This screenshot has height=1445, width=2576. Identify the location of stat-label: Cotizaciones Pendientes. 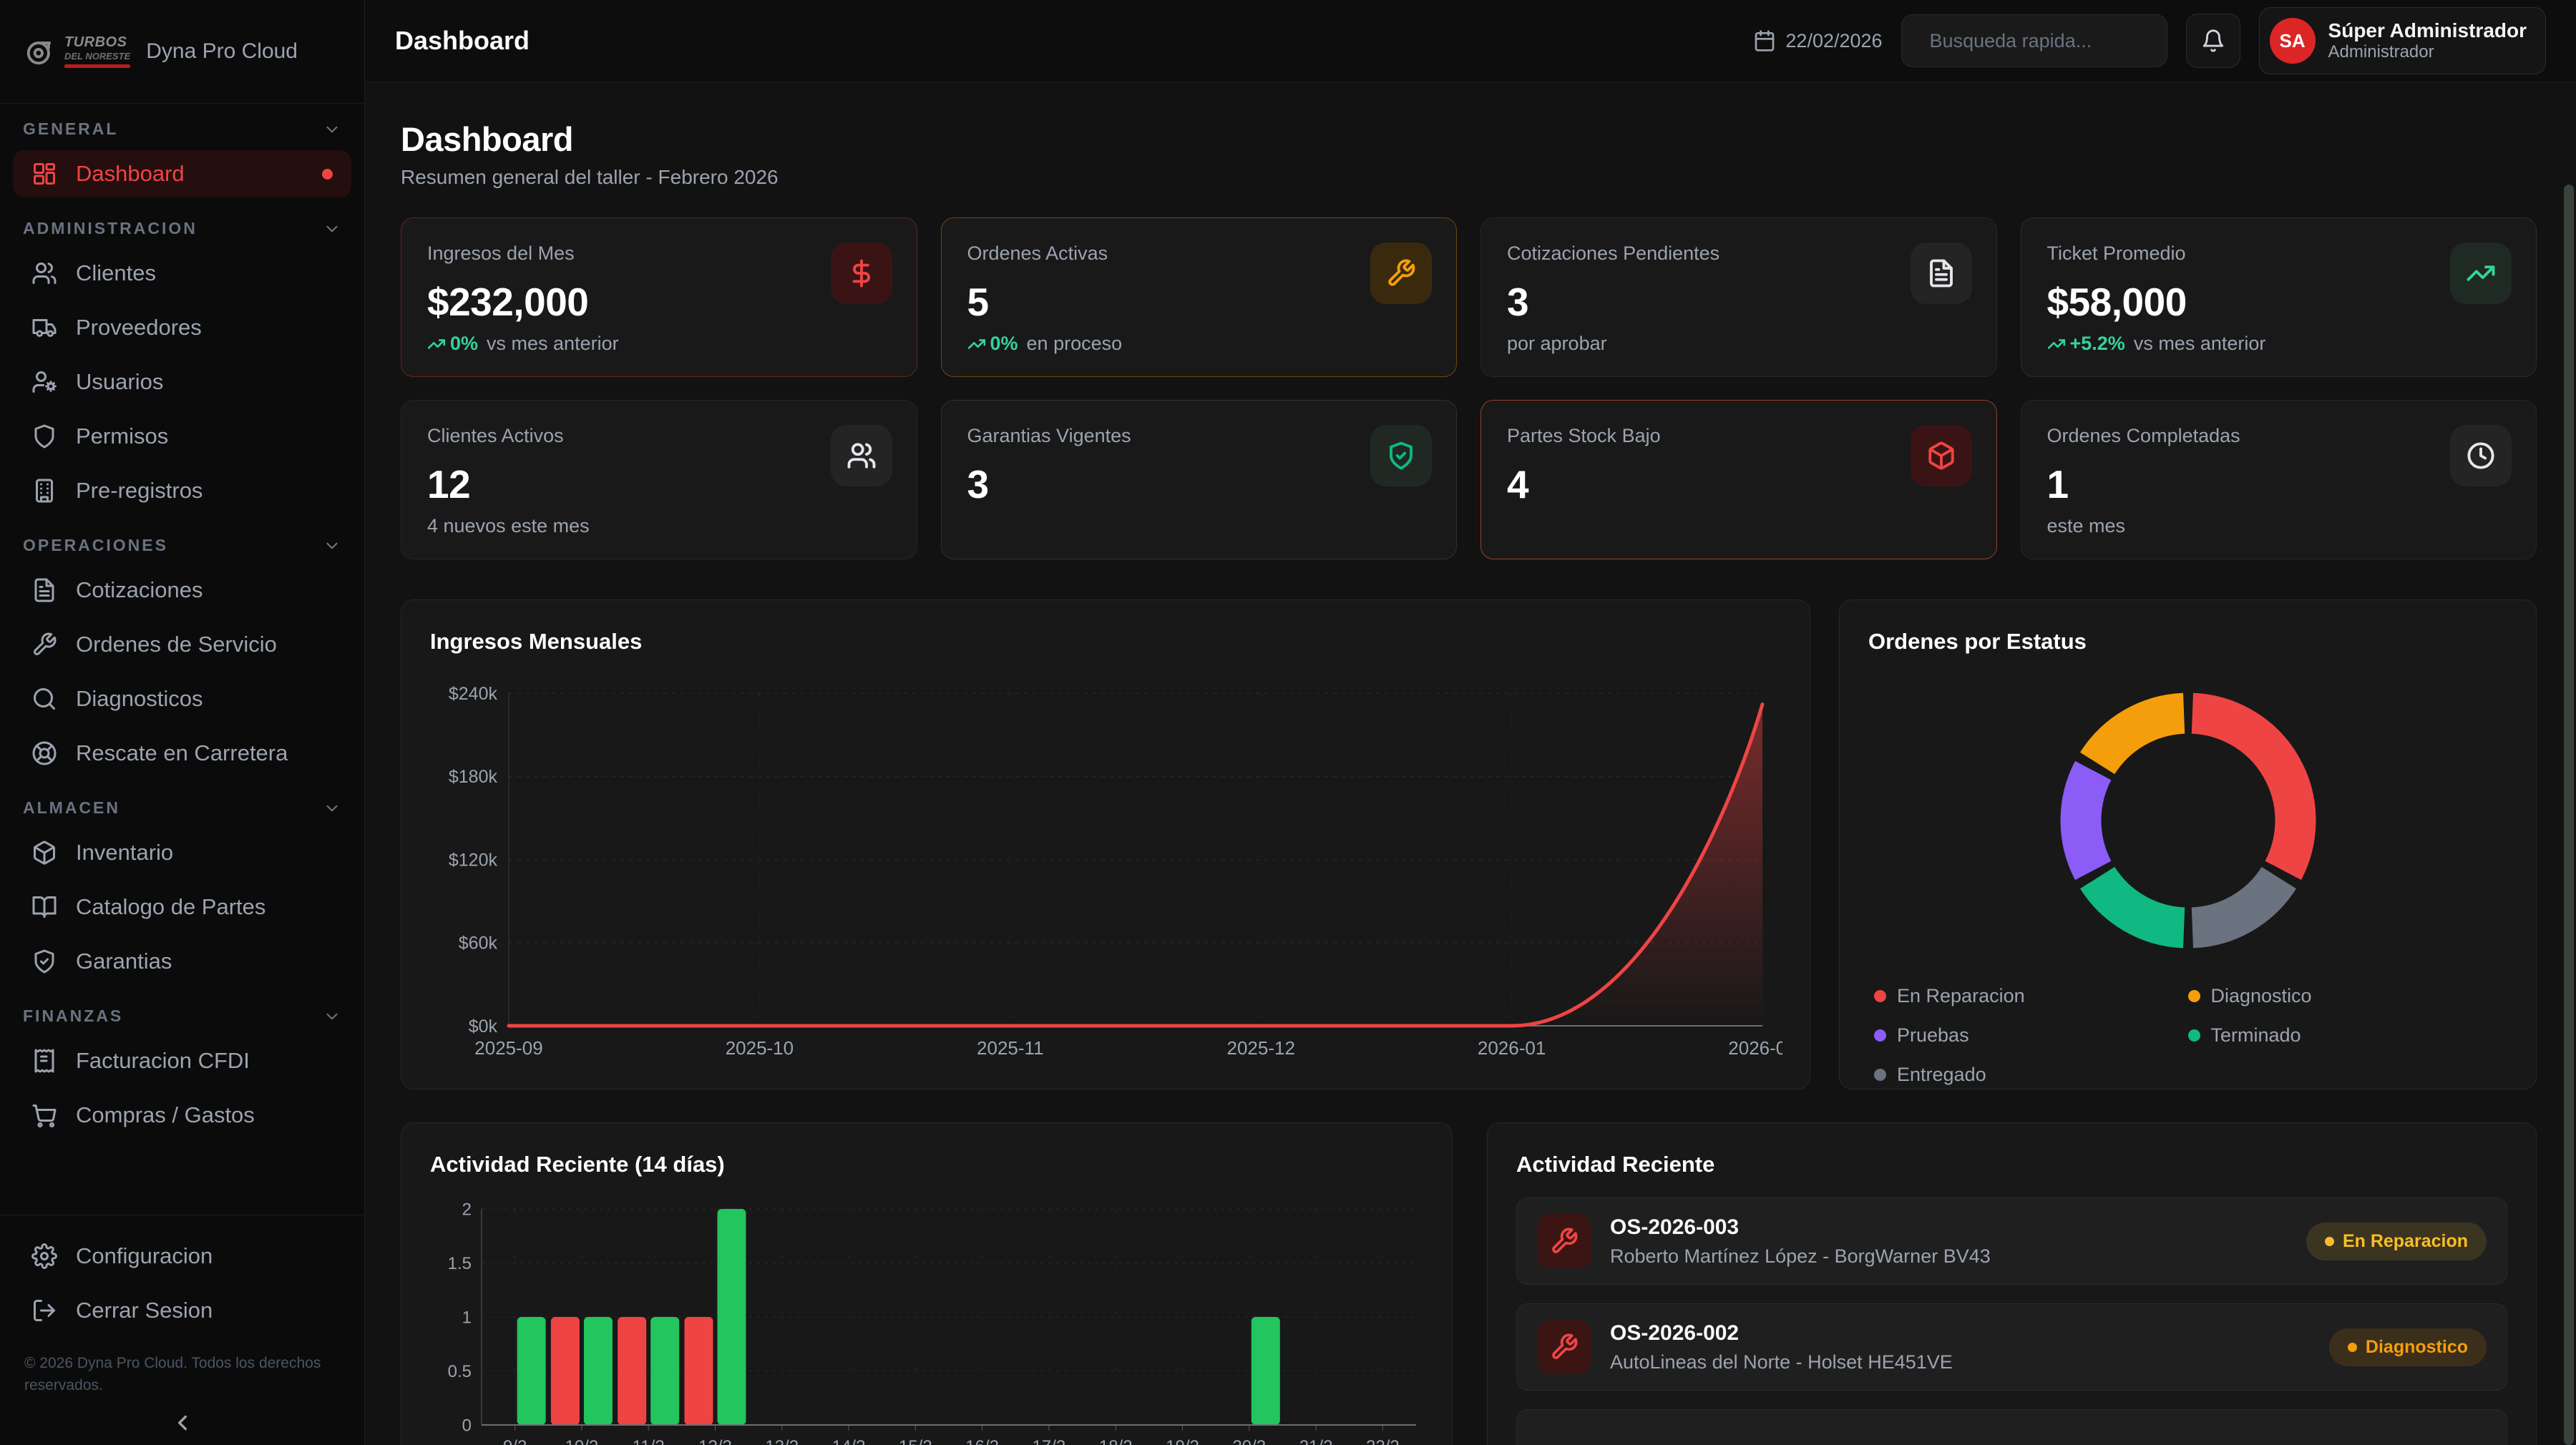
(1613, 253).